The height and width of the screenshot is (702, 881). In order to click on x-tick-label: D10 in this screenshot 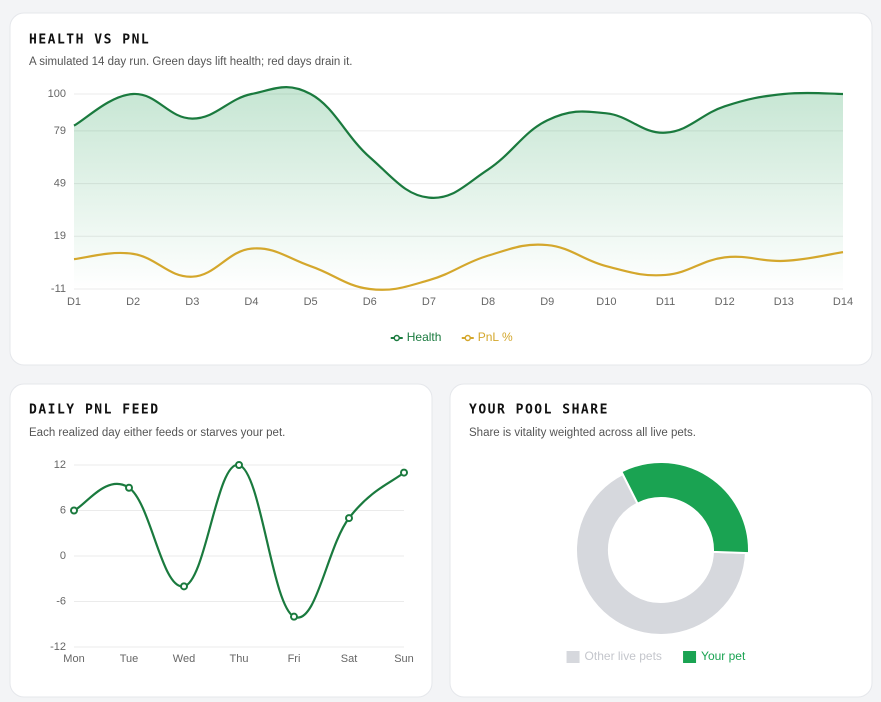, I will do `click(606, 302)`.